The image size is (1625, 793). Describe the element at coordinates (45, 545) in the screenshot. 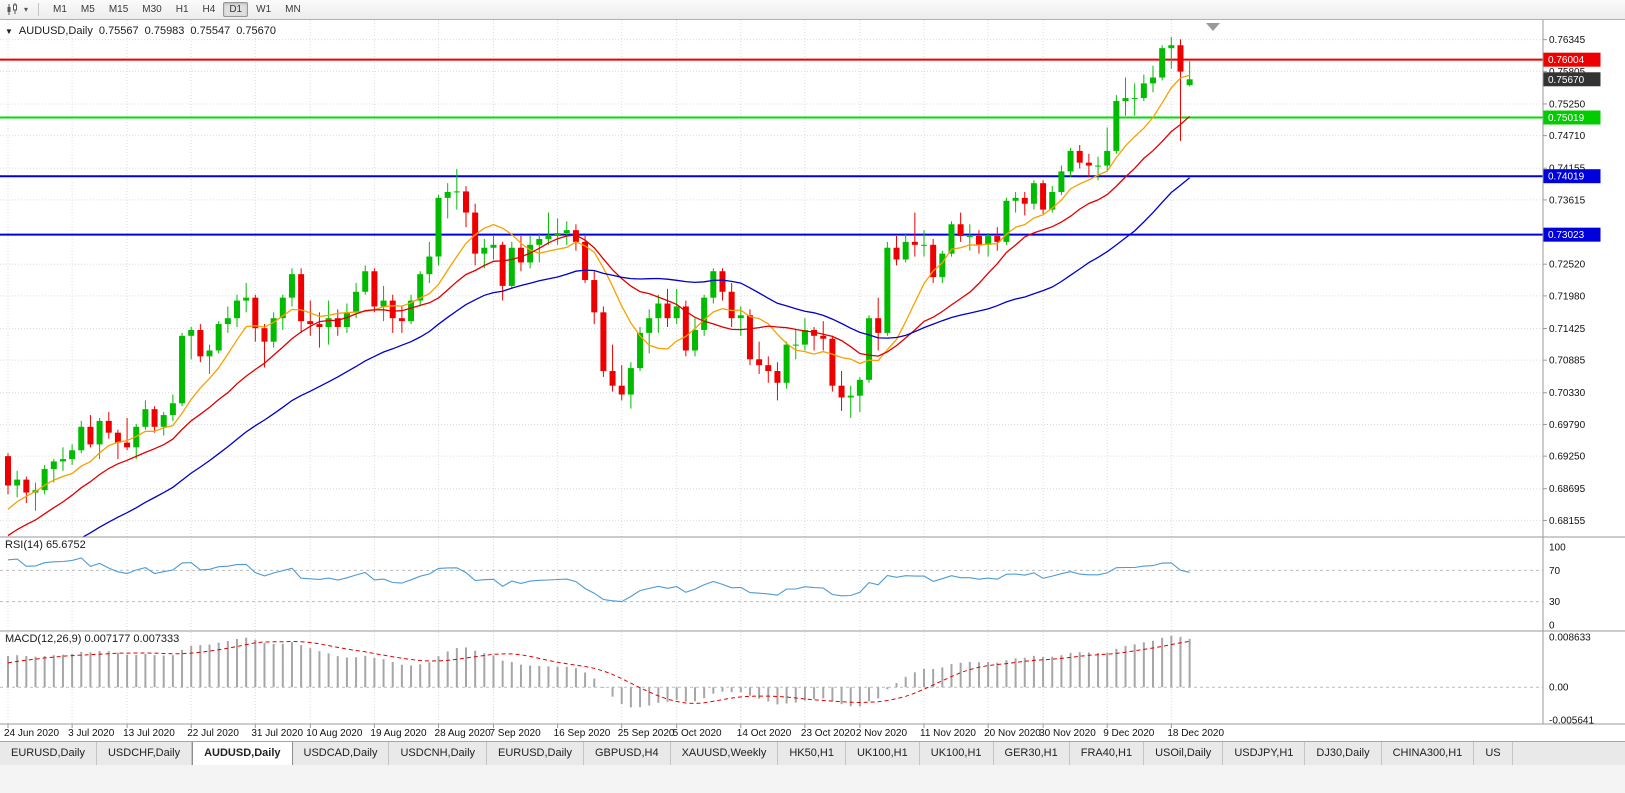

I see `rsi-label: RSI(14) 65.6752` at that location.